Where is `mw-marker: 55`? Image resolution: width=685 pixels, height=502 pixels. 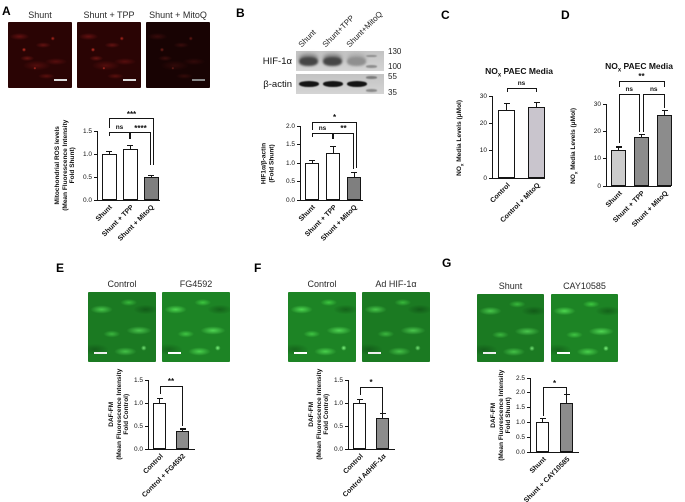
mw-marker: 55 is located at coordinates (392, 76).